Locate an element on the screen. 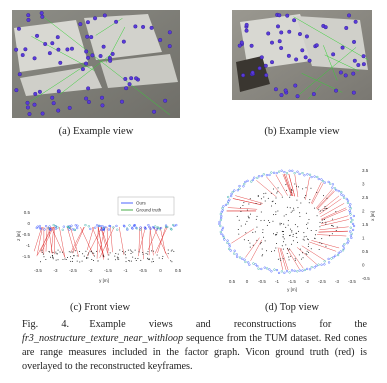 The height and width of the screenshot is (383, 387). y-tick-label: 1 is located at coordinates (363, 238).